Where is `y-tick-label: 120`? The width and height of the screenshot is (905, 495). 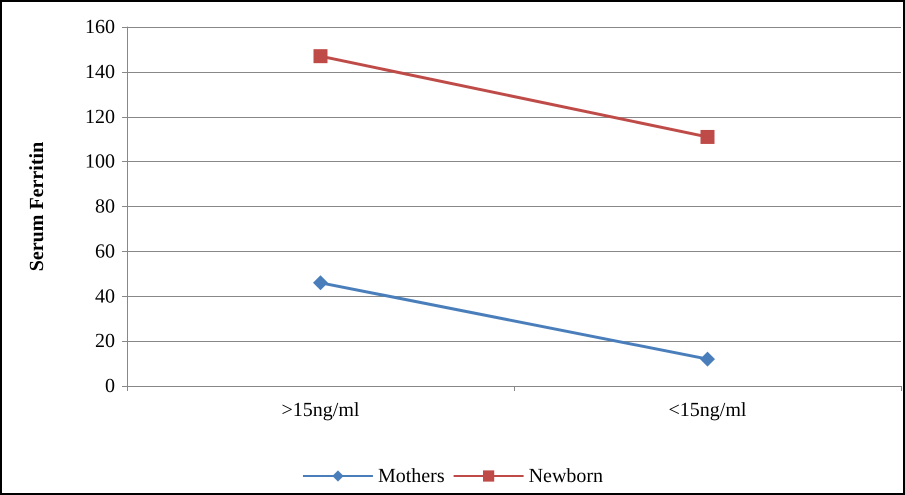
y-tick-label: 120 is located at coordinates (100, 117).